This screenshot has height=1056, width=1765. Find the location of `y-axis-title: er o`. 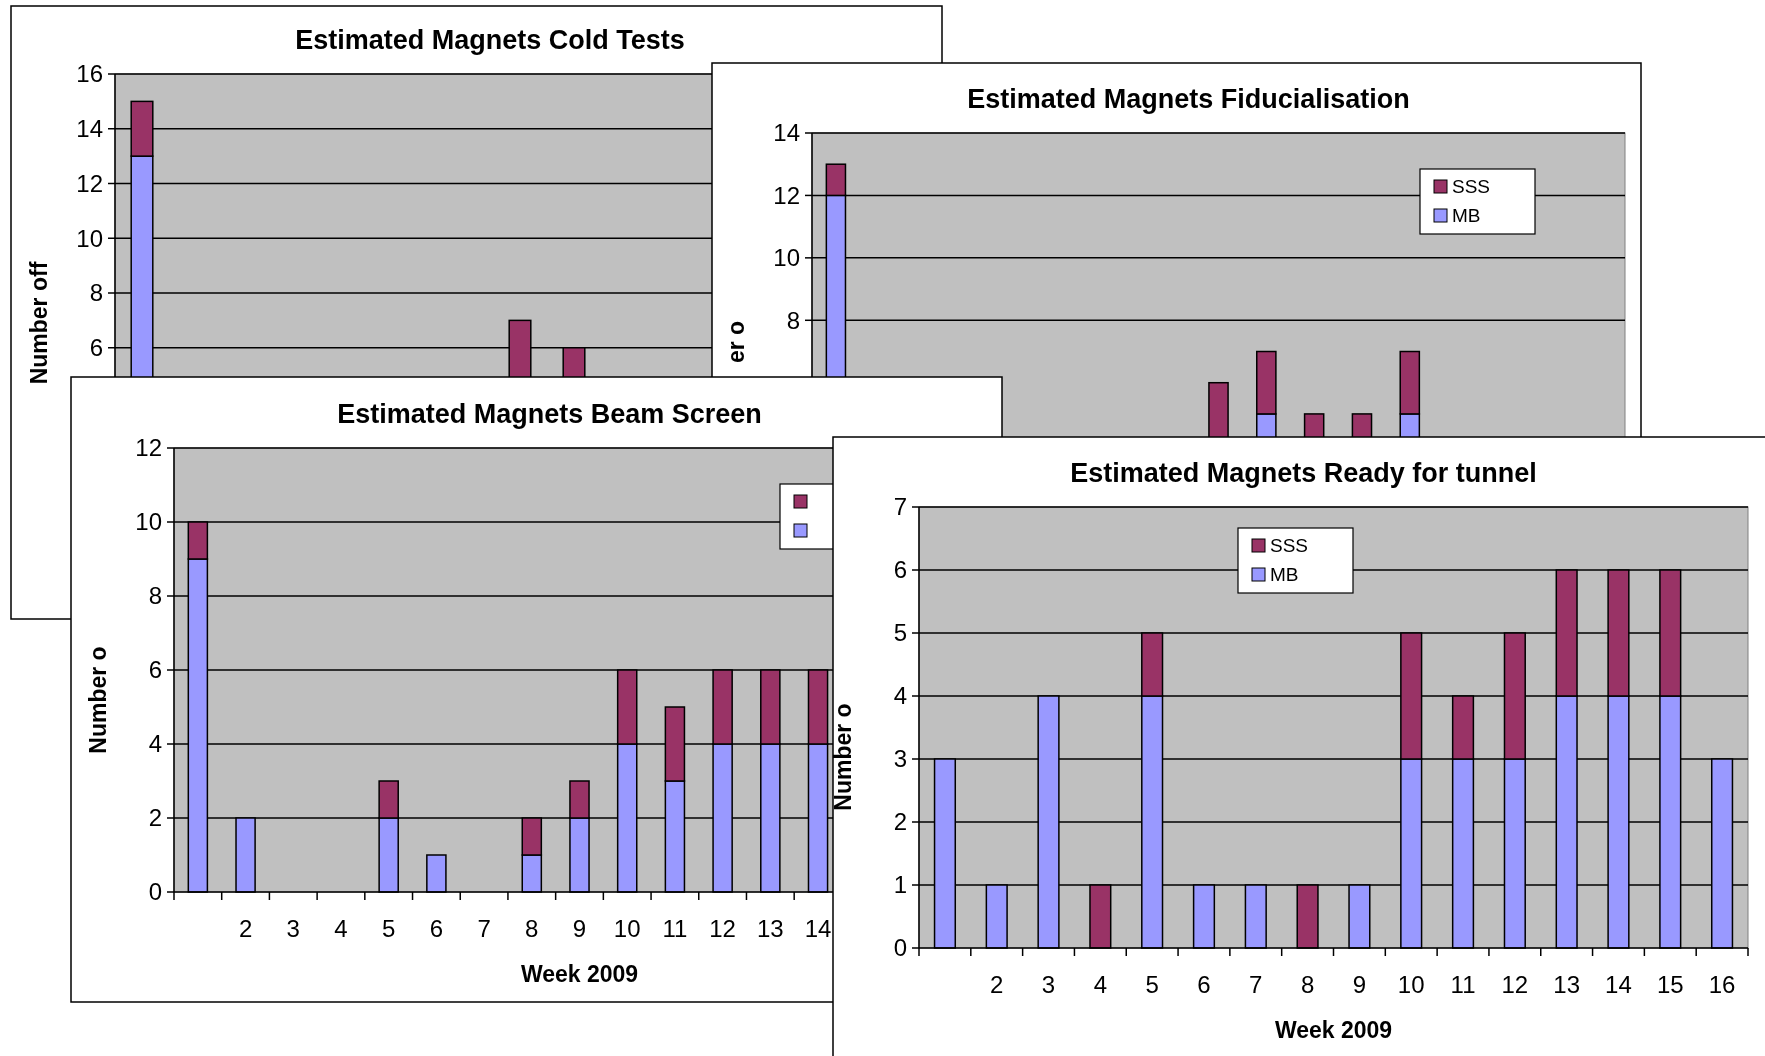

y-axis-title: er o is located at coordinates (736, 342).